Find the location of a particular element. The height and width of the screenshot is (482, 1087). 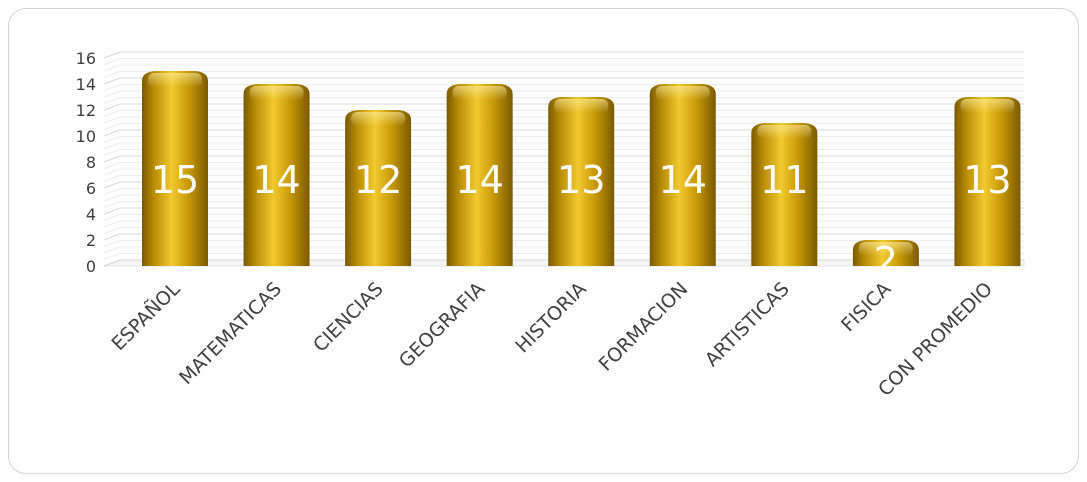

bar-8: 2 is located at coordinates (885, 261).